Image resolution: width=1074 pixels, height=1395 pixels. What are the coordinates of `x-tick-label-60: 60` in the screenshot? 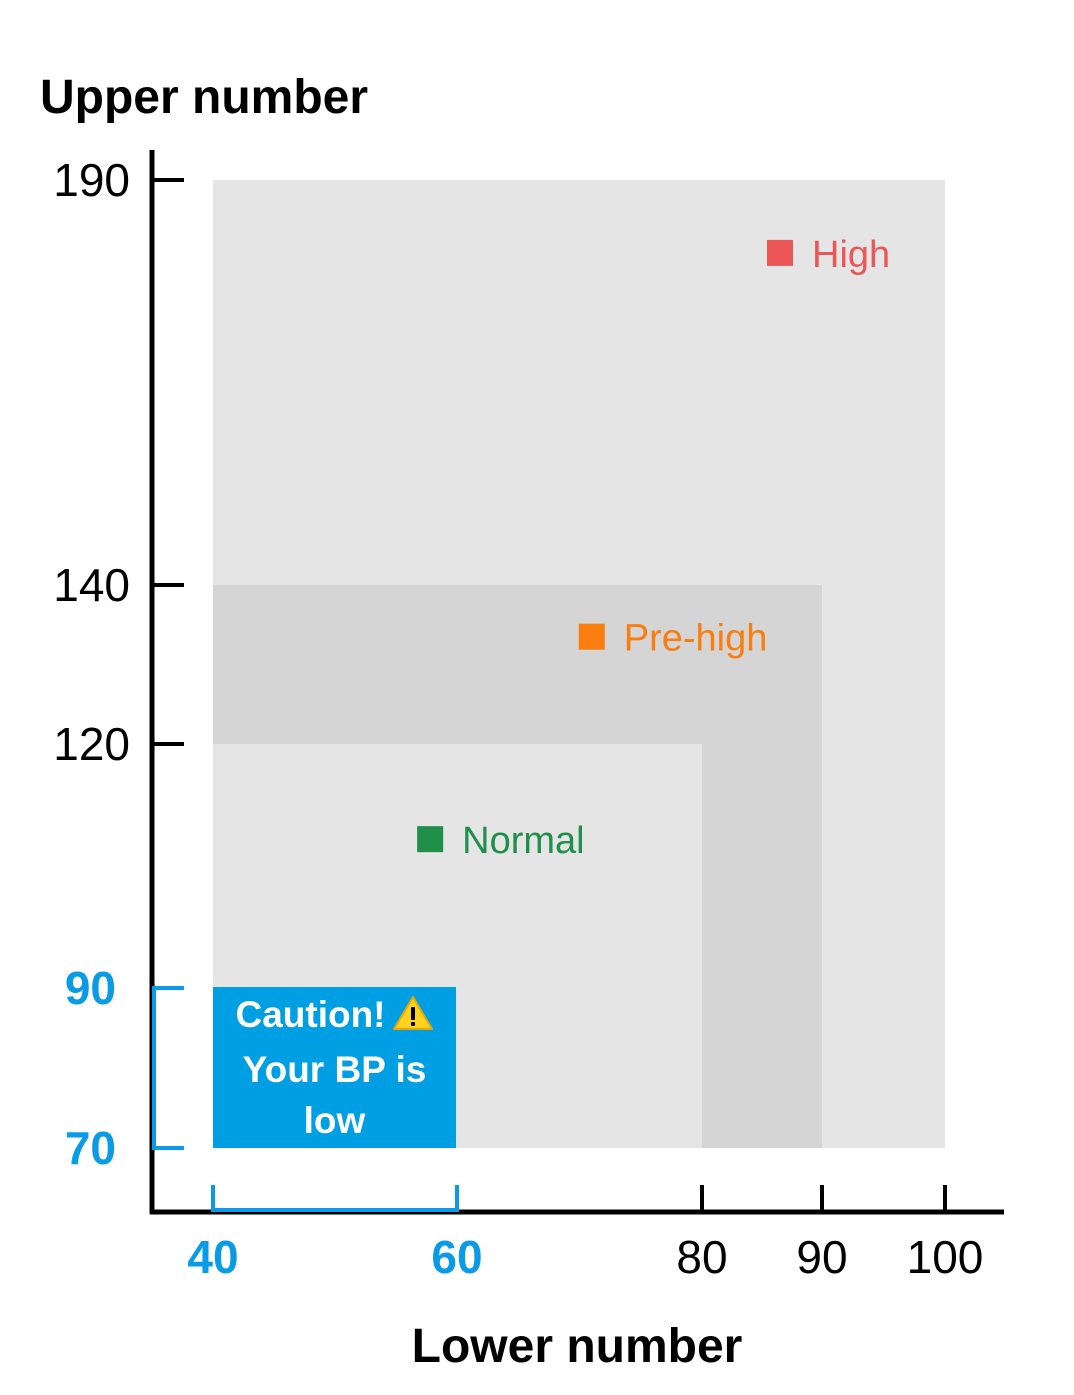 It's located at (456, 1257).